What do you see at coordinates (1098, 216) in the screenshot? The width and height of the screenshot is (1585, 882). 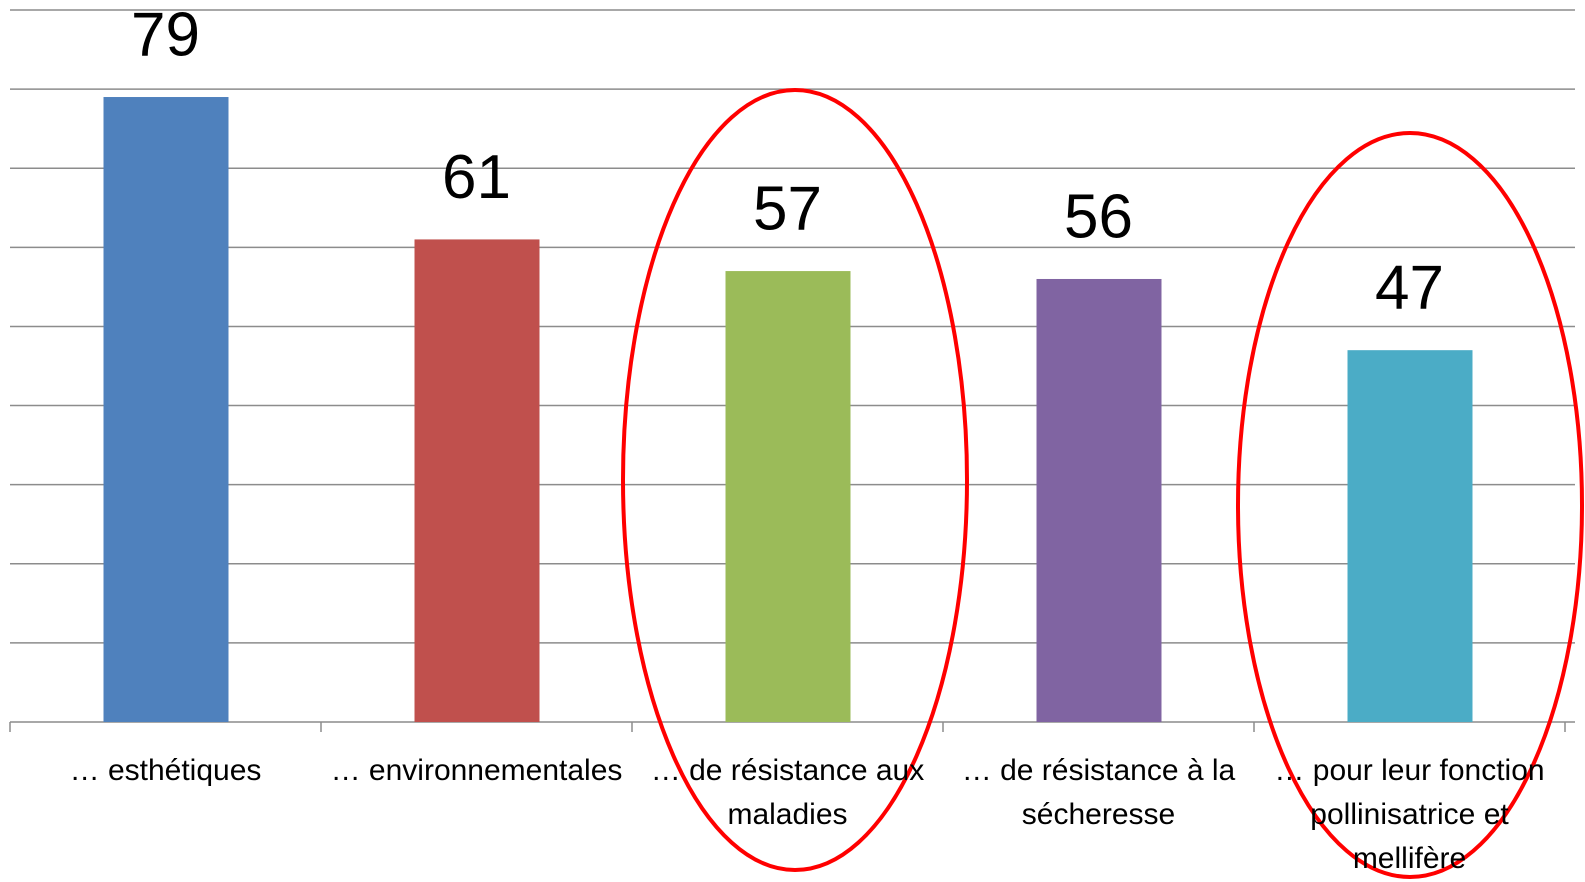 I see `value-label: 56` at bounding box center [1098, 216].